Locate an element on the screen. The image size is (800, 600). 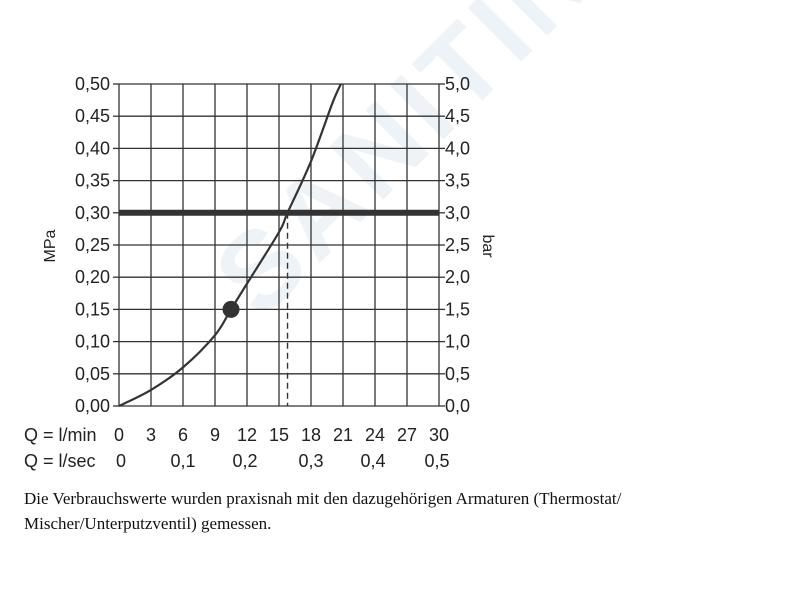
y-axis-left-label: MPa is located at coordinates (50, 245).